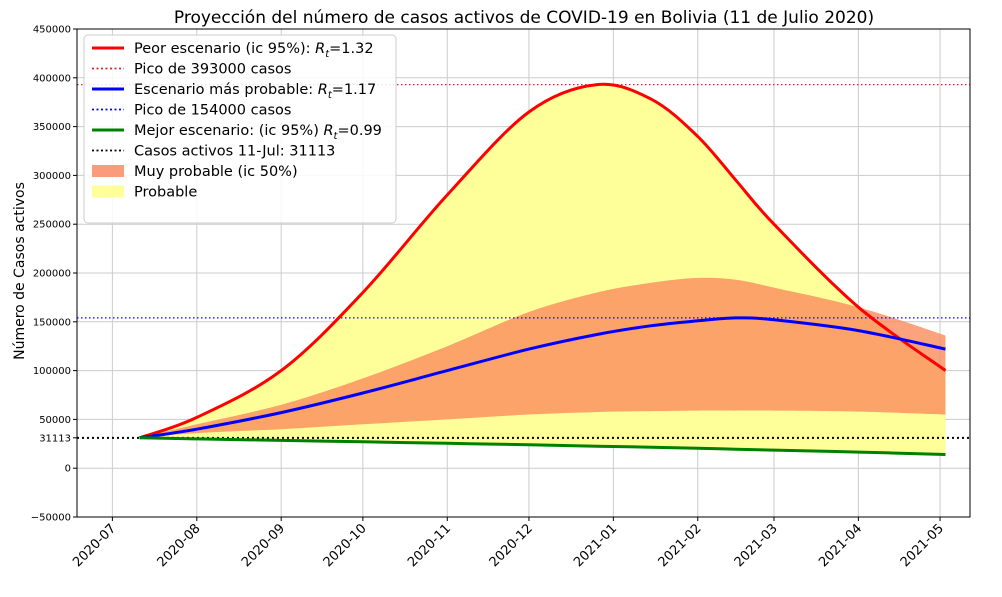  I want to click on y-tick-label: −50000, so click(51, 518).